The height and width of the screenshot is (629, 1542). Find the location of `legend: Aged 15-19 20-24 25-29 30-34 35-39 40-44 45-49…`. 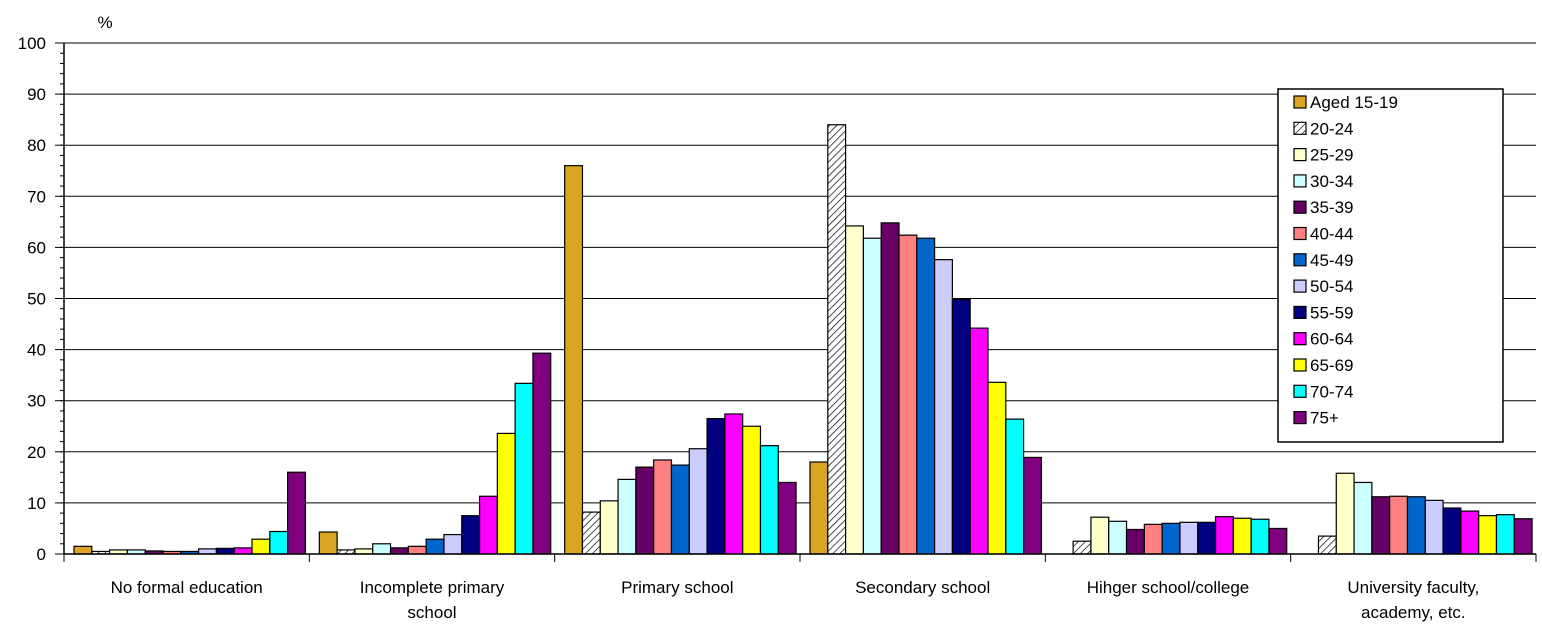

legend: Aged 15-19 20-24 25-29 30-34 35-39 40-44 45-49… is located at coordinates (1390, 265).